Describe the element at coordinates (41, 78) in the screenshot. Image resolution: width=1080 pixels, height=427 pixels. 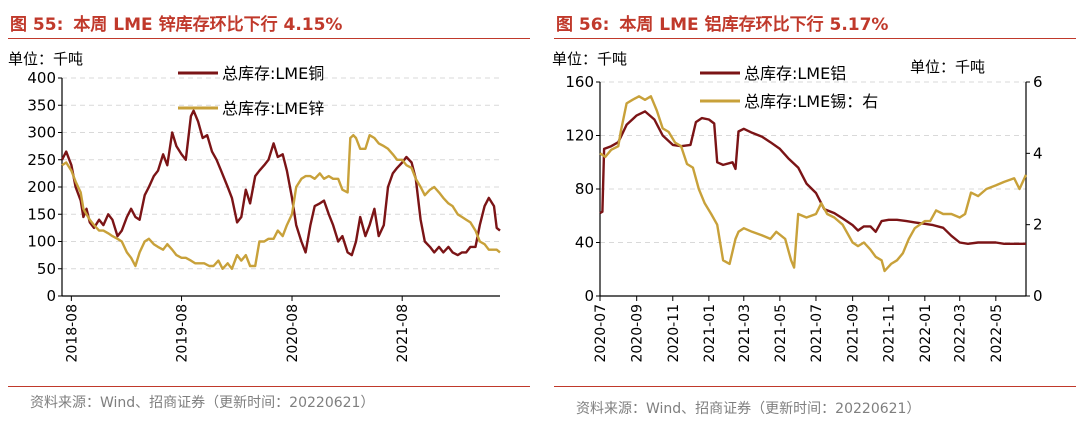
I see `y-tick-label: 400` at that location.